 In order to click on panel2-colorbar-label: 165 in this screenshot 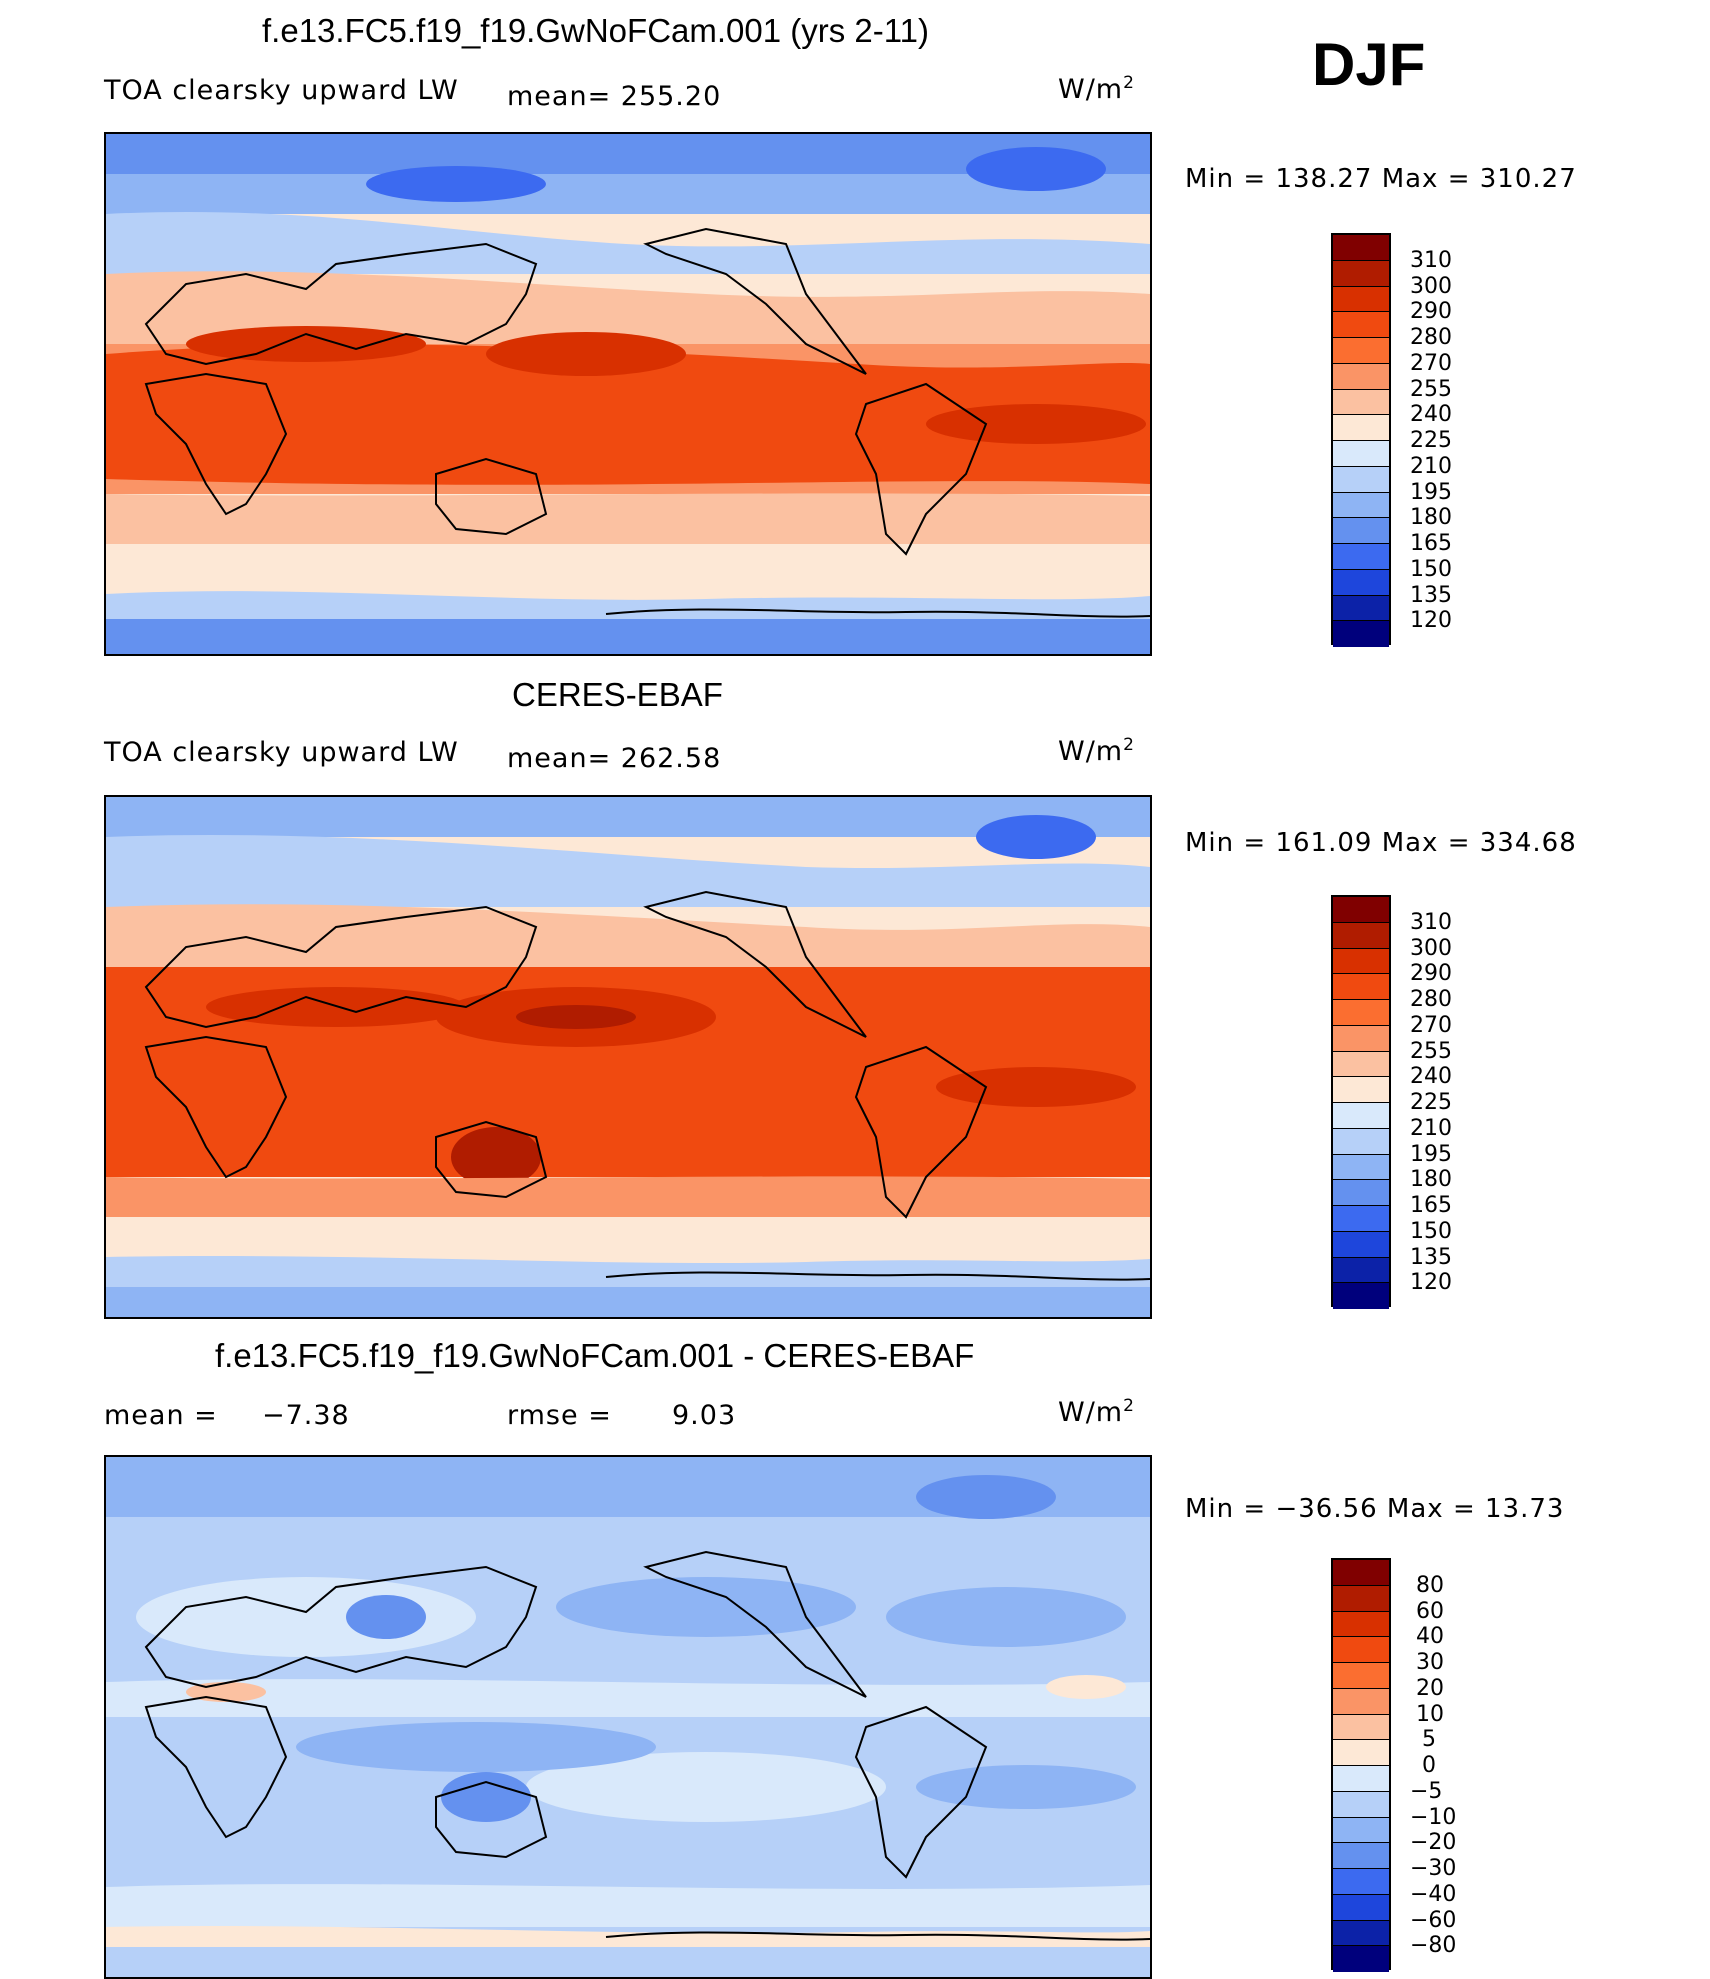, I will do `click(1431, 1205)`.